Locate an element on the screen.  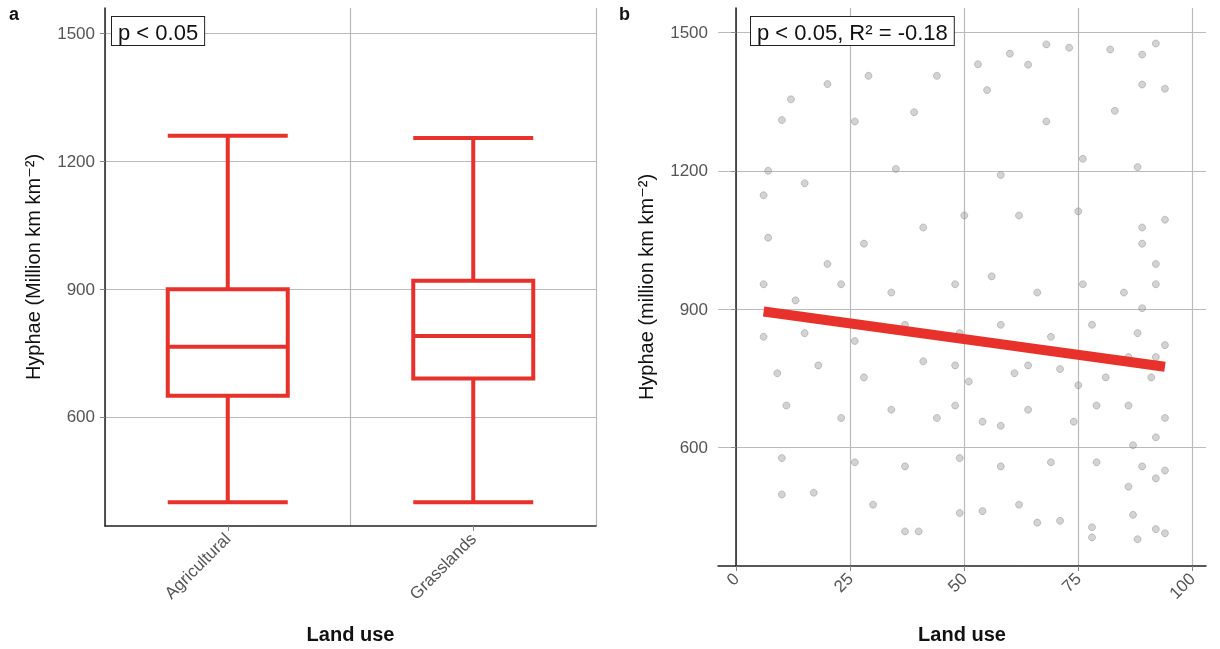
x-tick-label: 25 is located at coordinates (843, 583).